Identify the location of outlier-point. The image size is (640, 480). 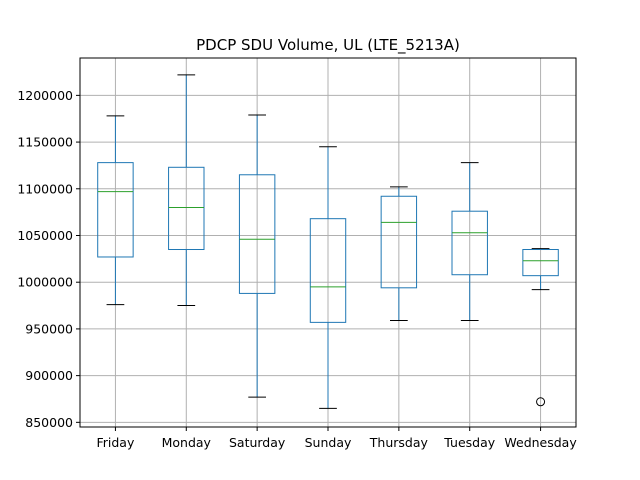
(541, 402).